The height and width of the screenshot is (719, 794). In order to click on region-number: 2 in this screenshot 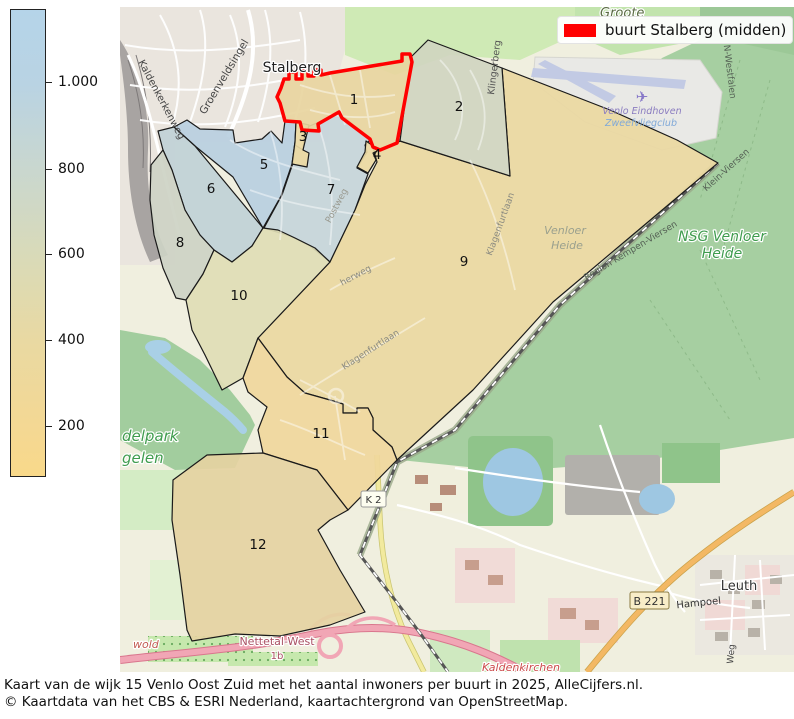, I will do `click(459, 107)`.